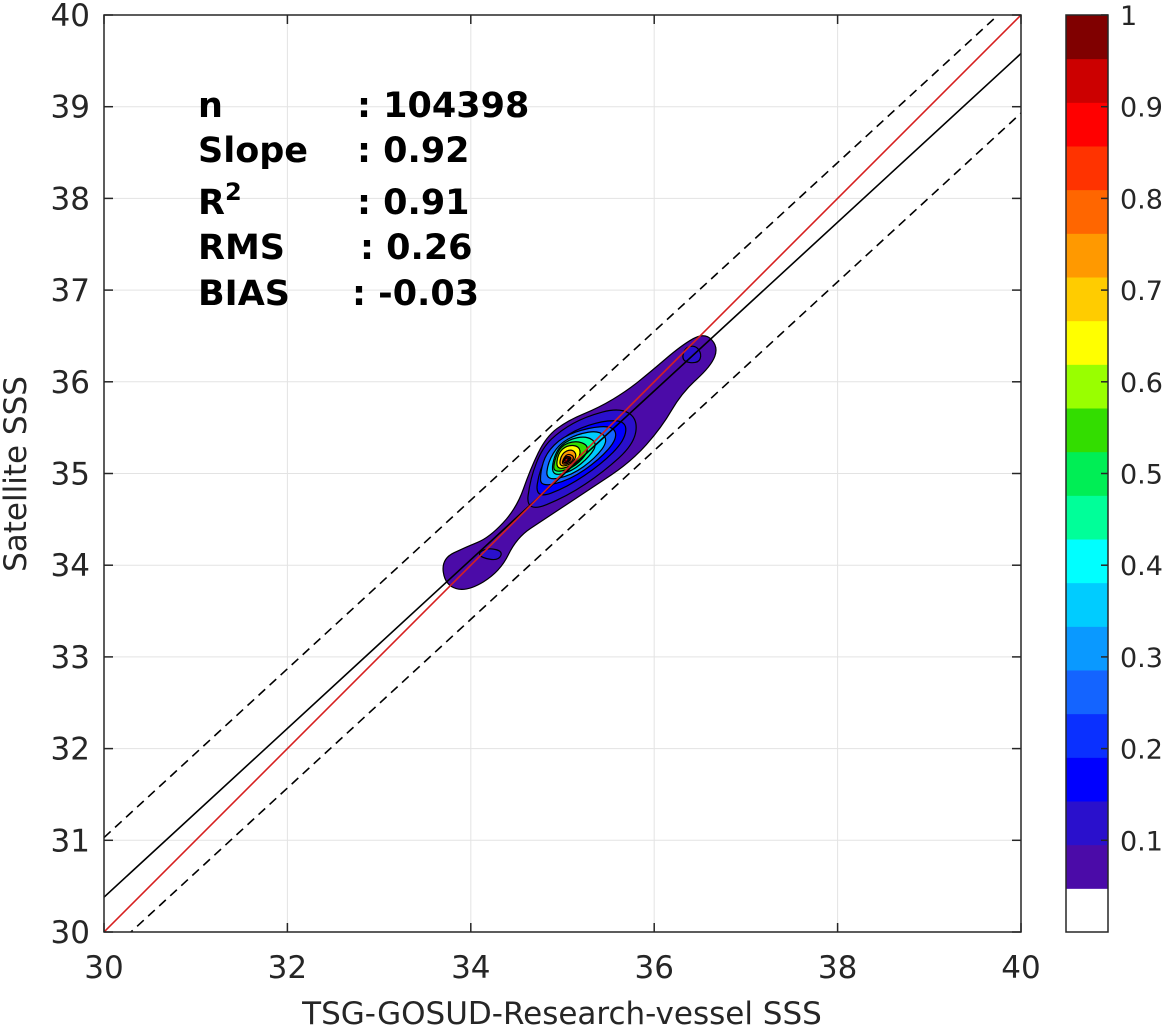 The height and width of the screenshot is (1028, 1172). I want to click on x-tick-label: 30, so click(103, 968).